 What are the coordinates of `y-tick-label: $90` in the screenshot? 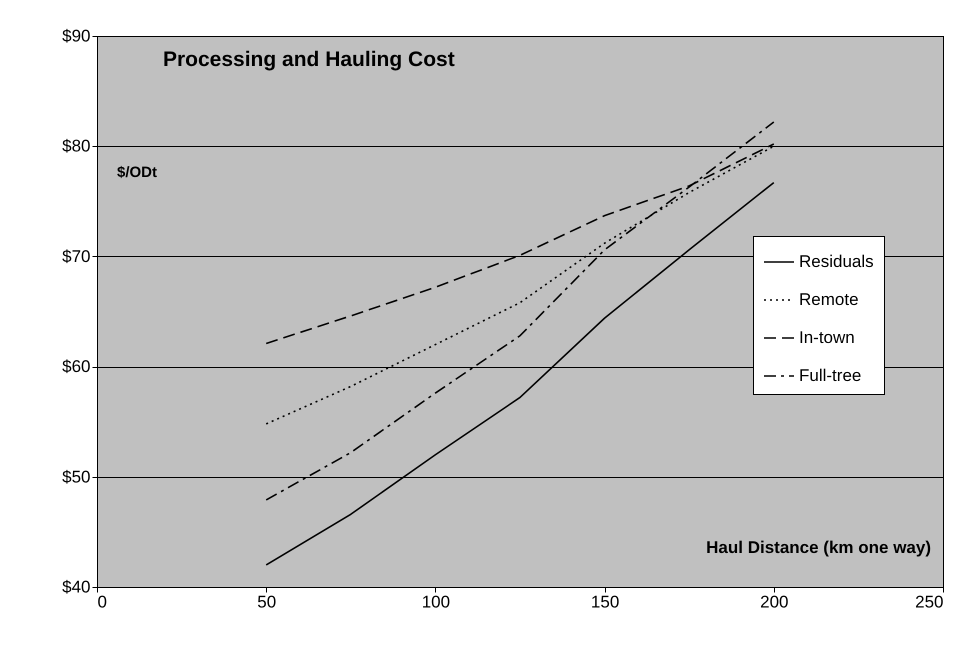 It's located at (76, 36).